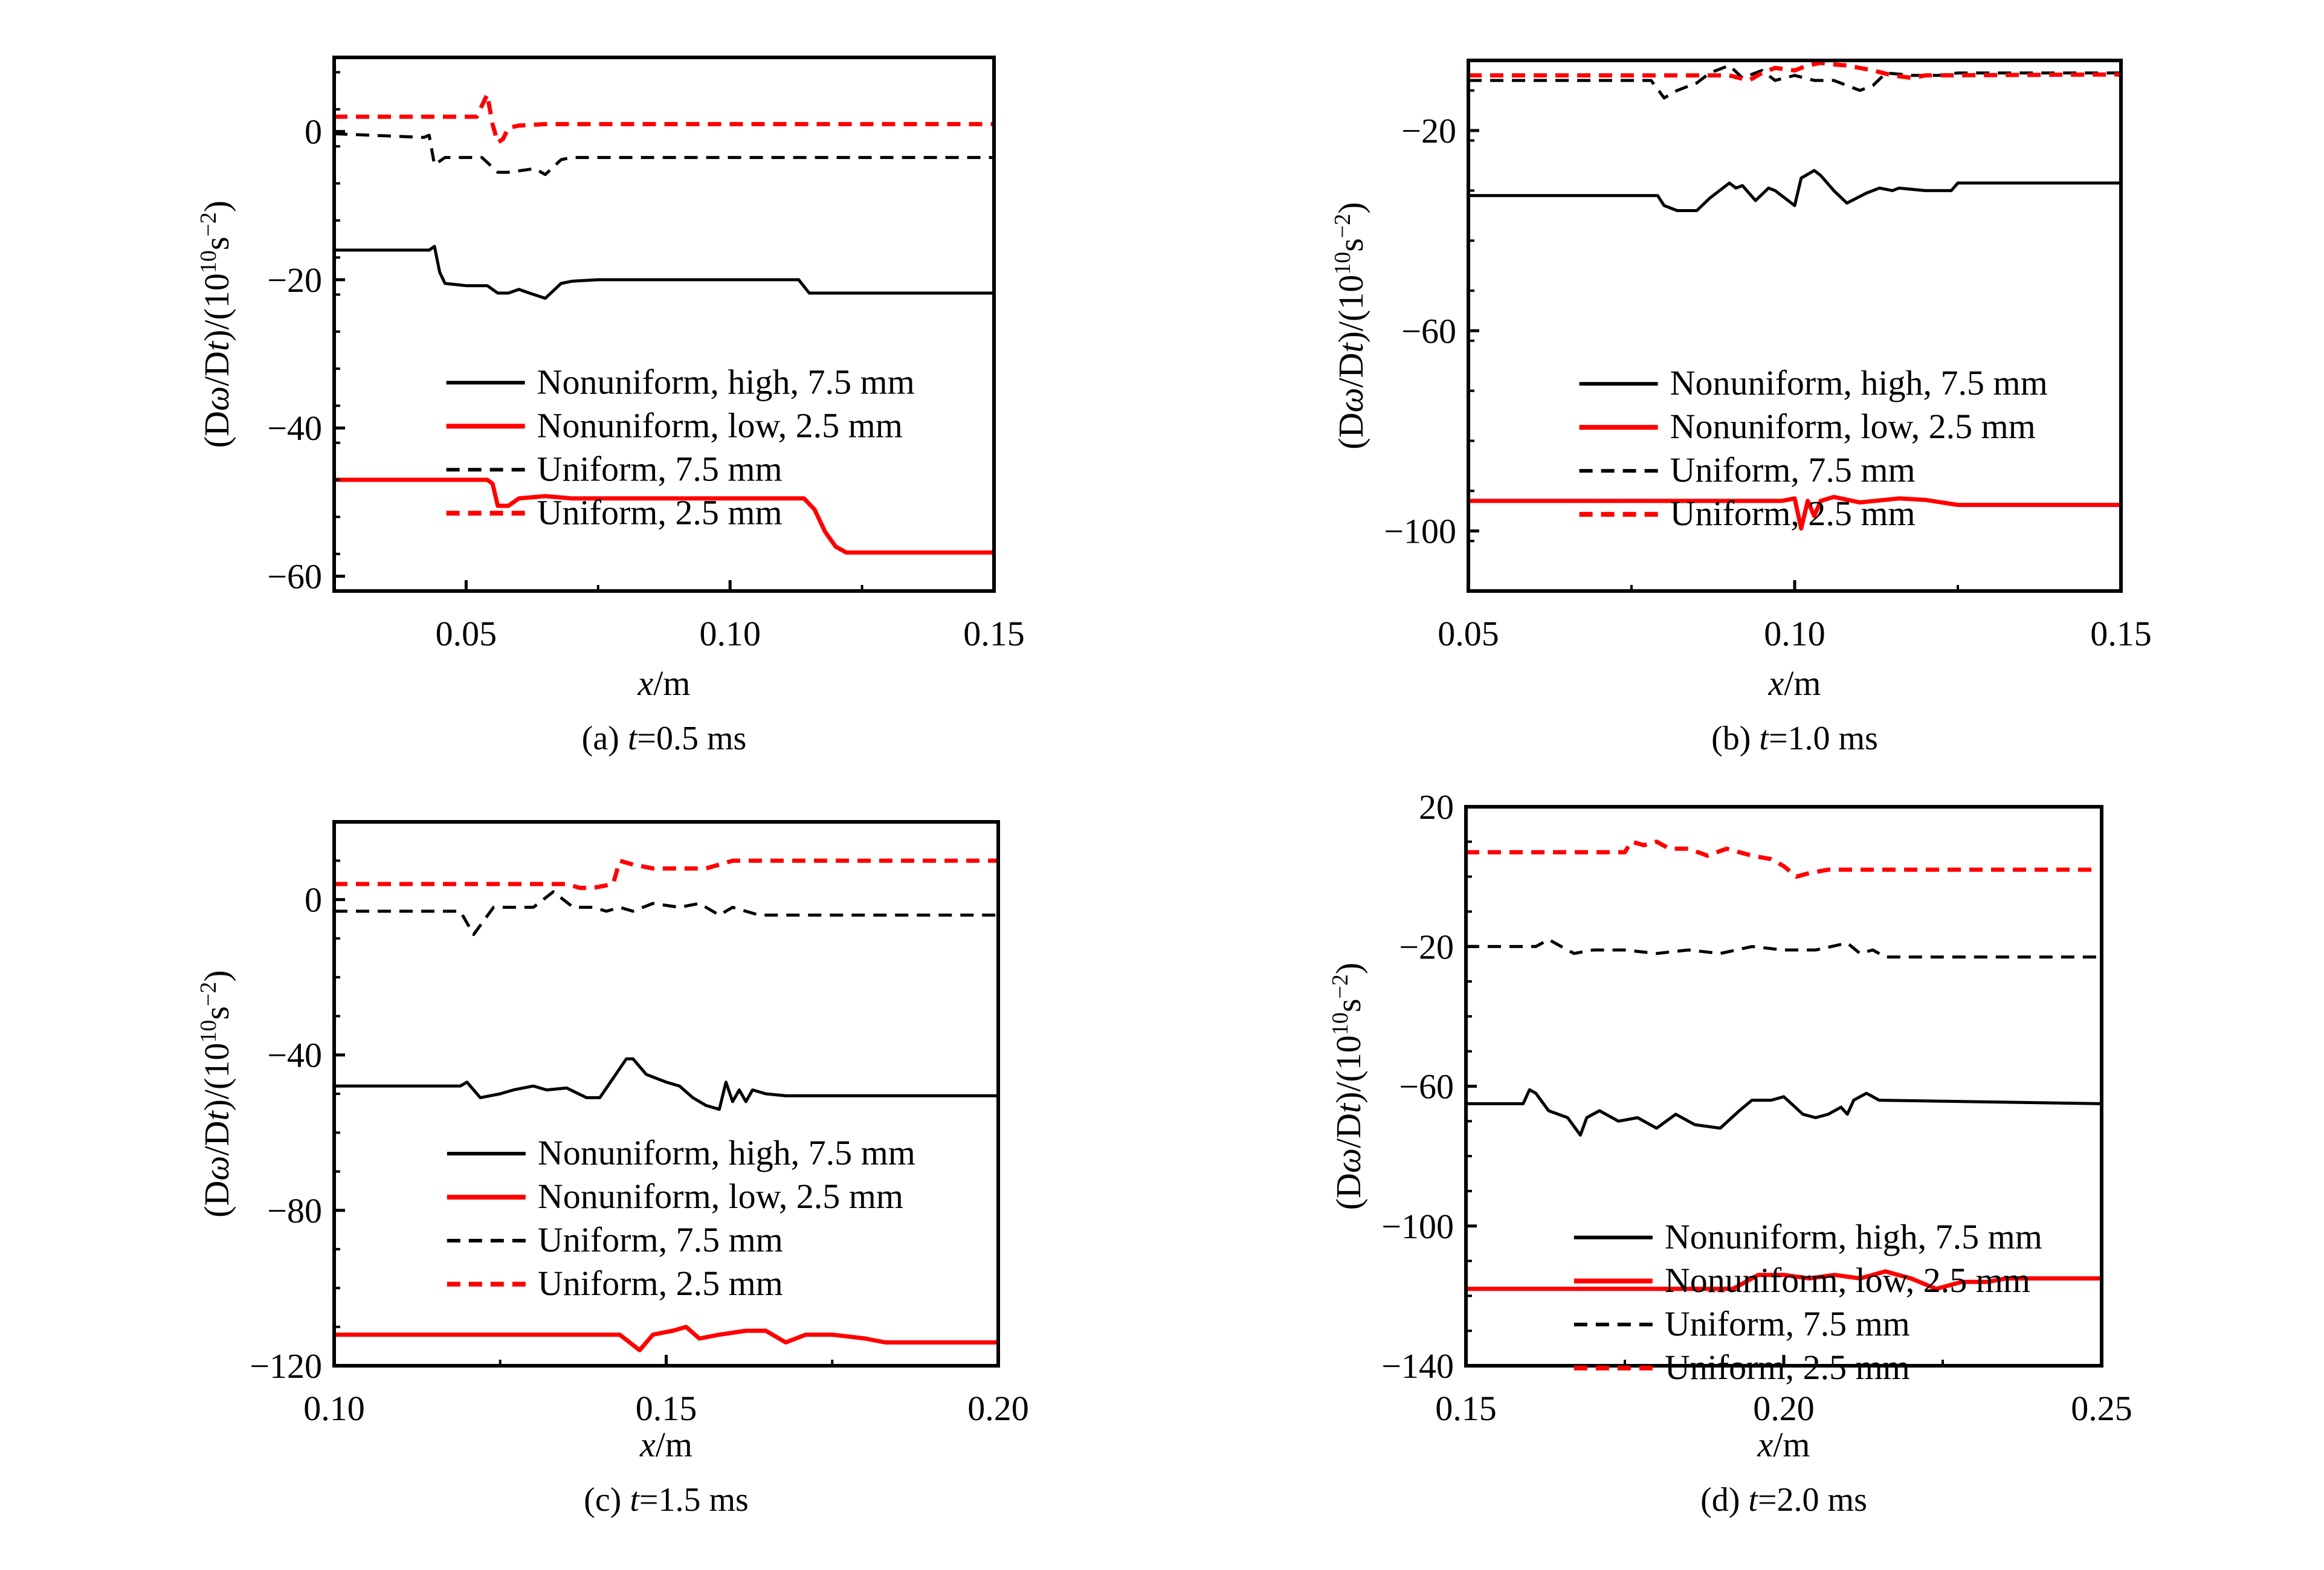 Image resolution: width=2324 pixels, height=1570 pixels. Describe the element at coordinates (1418, 1366) in the screenshot. I see `y-tick-label: −140` at that location.